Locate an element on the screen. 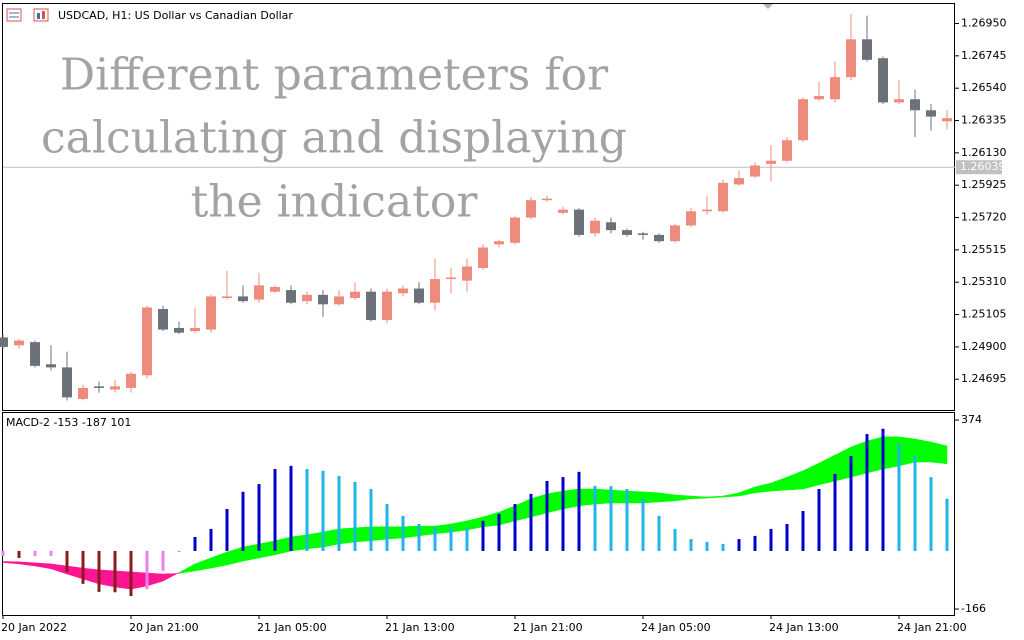  y-tick-label: 374 is located at coordinates (971, 419).